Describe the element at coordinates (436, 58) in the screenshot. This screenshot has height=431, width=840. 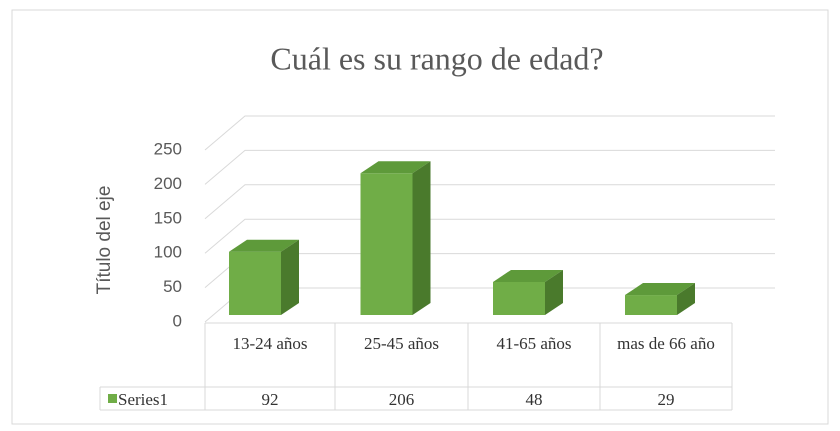
I see `chart-title: Cuál es su rango de edad?` at that location.